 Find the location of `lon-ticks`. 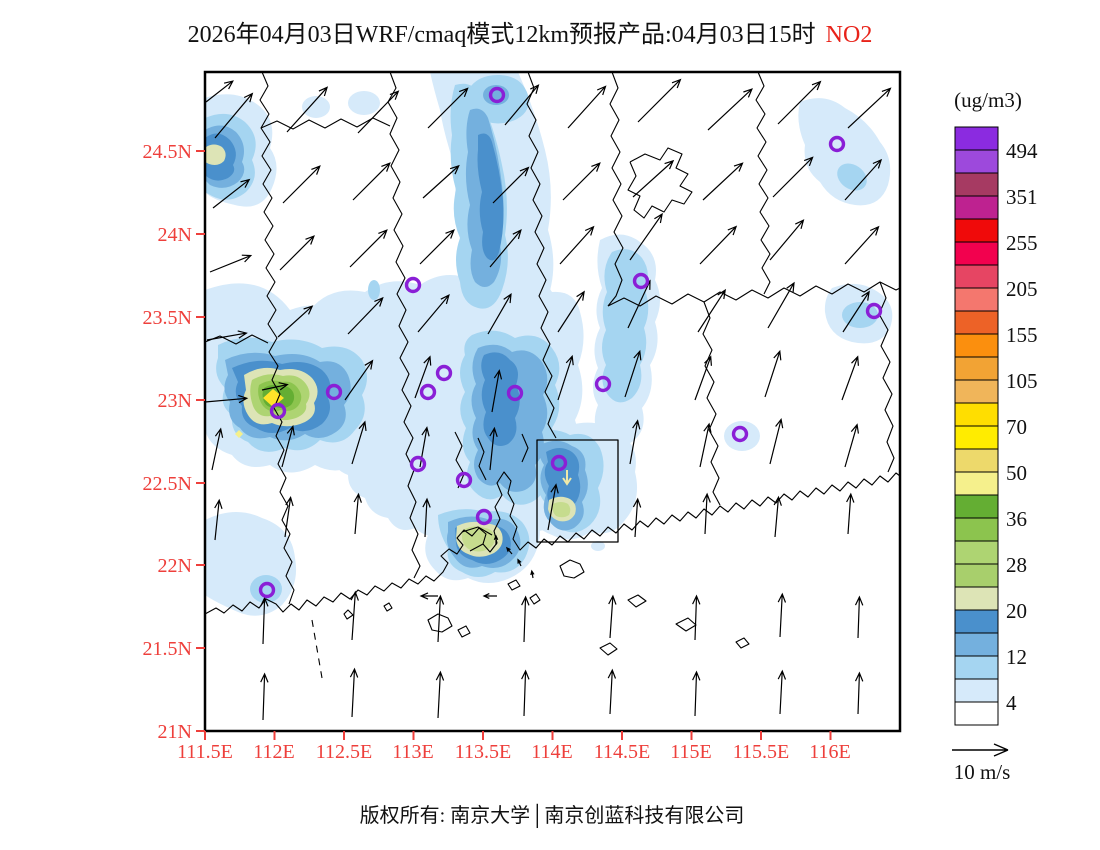

lon-ticks is located at coordinates (518, 735).